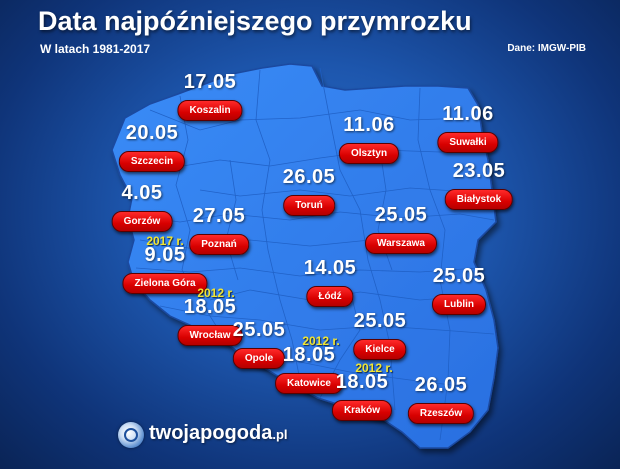 Image resolution: width=620 pixels, height=469 pixels. I want to click on city-label: Białystok, so click(479, 199).